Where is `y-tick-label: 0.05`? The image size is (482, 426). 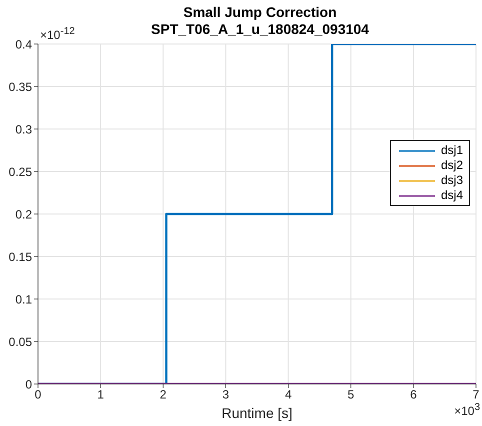
y-tick-label: 0.05 is located at coordinates (20, 341).